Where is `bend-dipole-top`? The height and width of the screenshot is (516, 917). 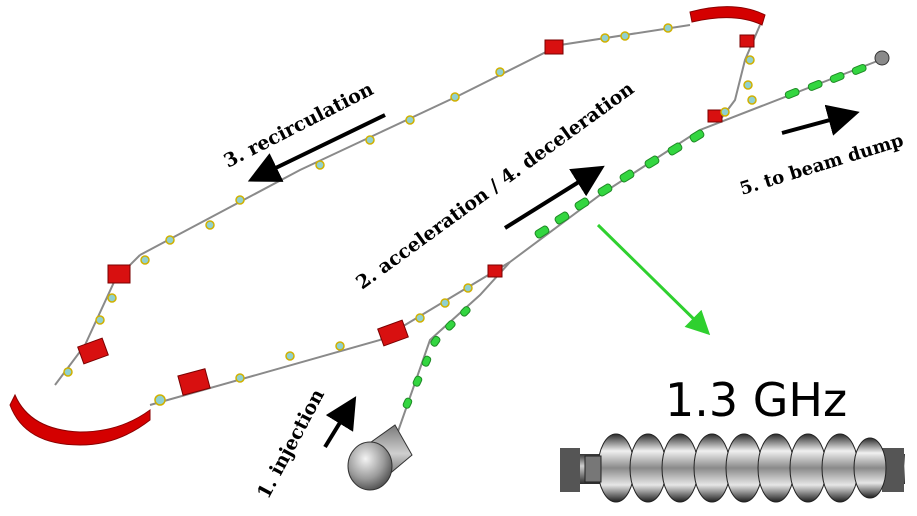
bend-dipole-top is located at coordinates (727, 16).